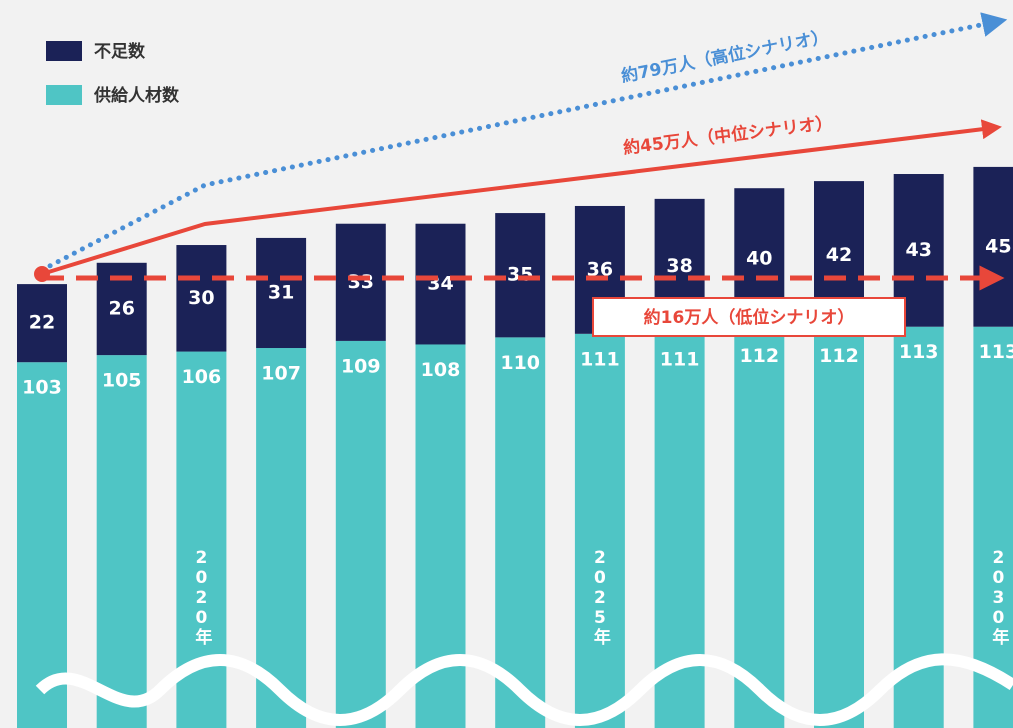 The width and height of the screenshot is (1013, 728). I want to click on value-label: 103, so click(42, 388).